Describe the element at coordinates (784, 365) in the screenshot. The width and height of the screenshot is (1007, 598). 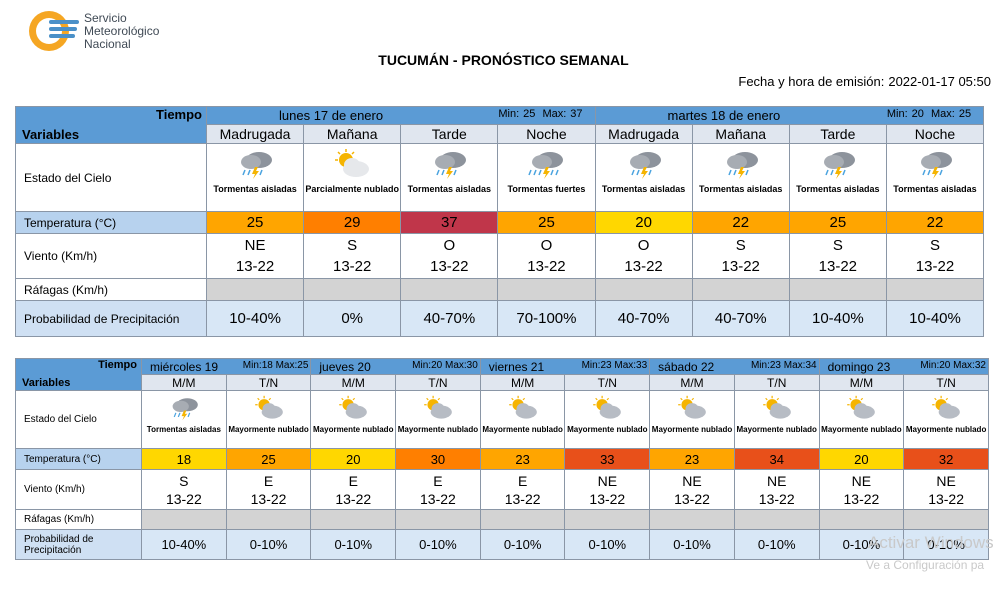
I see `day-min-max: Min:23 Max:34` at that location.